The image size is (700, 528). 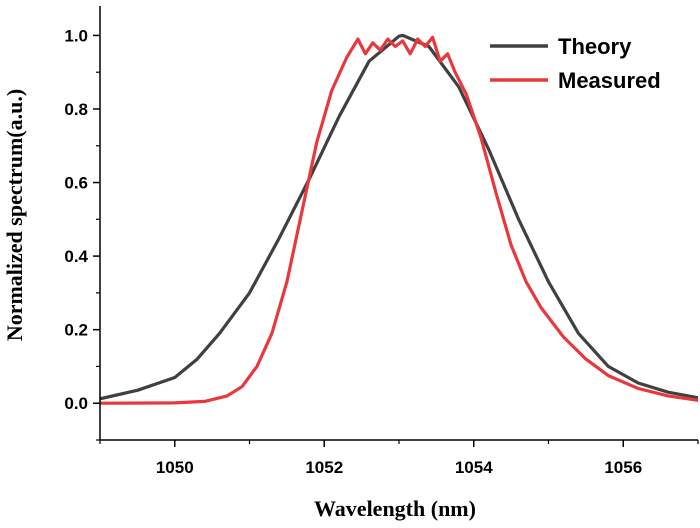 What do you see at coordinates (575, 63) in the screenshot?
I see `legend: Theory Measured` at bounding box center [575, 63].